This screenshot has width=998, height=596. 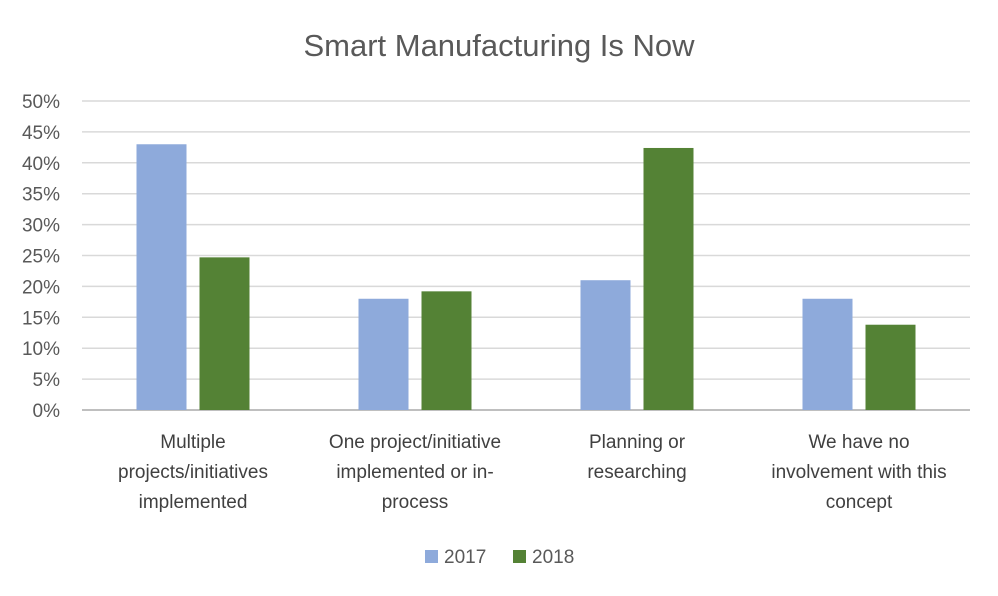 I want to click on category-label-line: projects/initiatives, so click(x=193, y=472).